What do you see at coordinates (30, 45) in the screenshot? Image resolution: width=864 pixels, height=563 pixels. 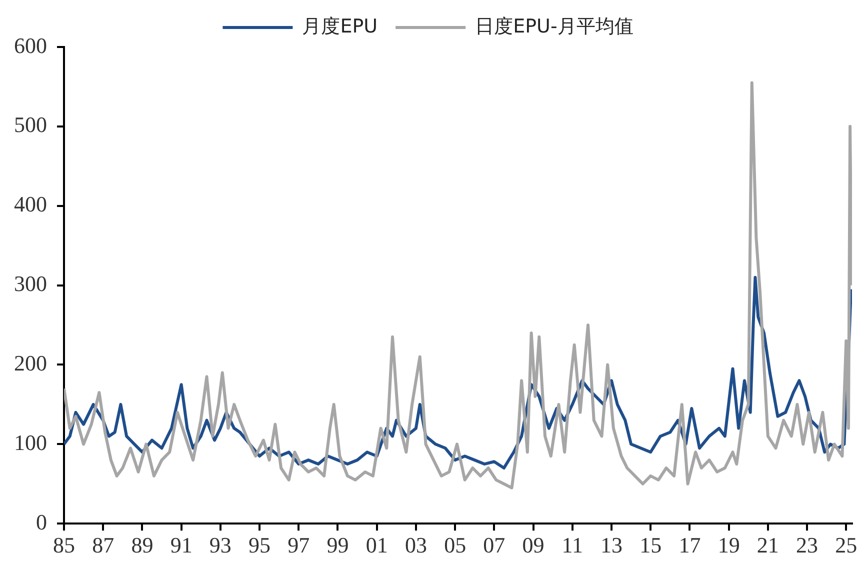 I see `y-tick-label: 600` at bounding box center [30, 45].